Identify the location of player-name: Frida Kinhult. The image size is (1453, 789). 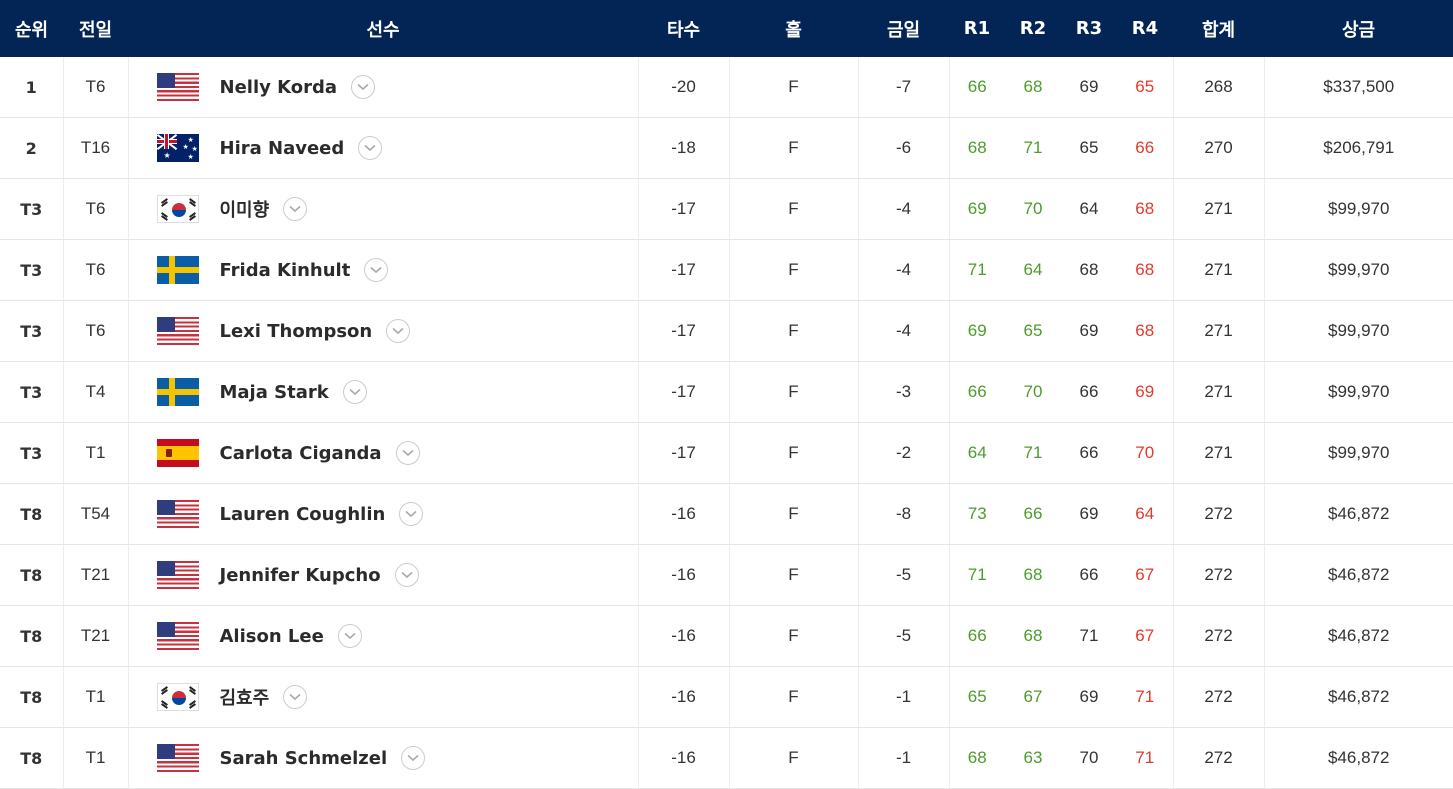
(285, 270).